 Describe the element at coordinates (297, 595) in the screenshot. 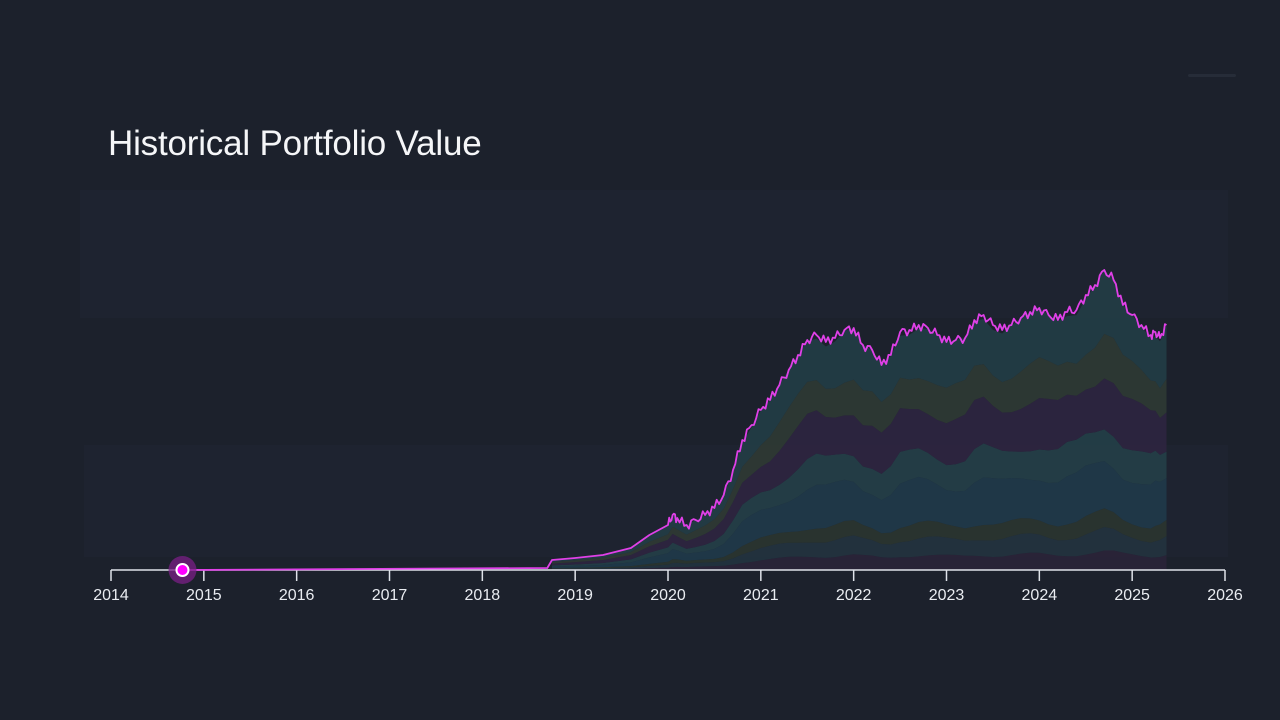

I see `x-tick-label: 2016` at that location.